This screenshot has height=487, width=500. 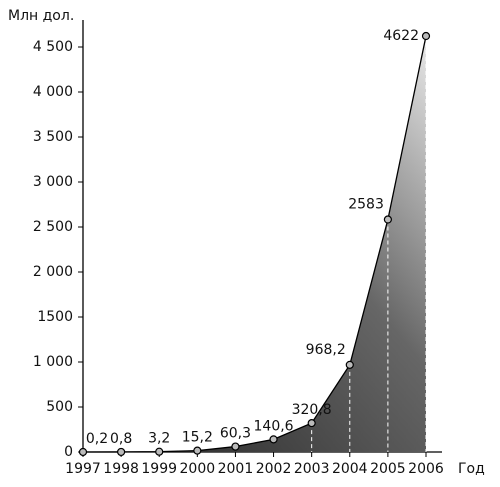 What do you see at coordinates (274, 426) in the screenshot?
I see `data-label: 140,6` at bounding box center [274, 426].